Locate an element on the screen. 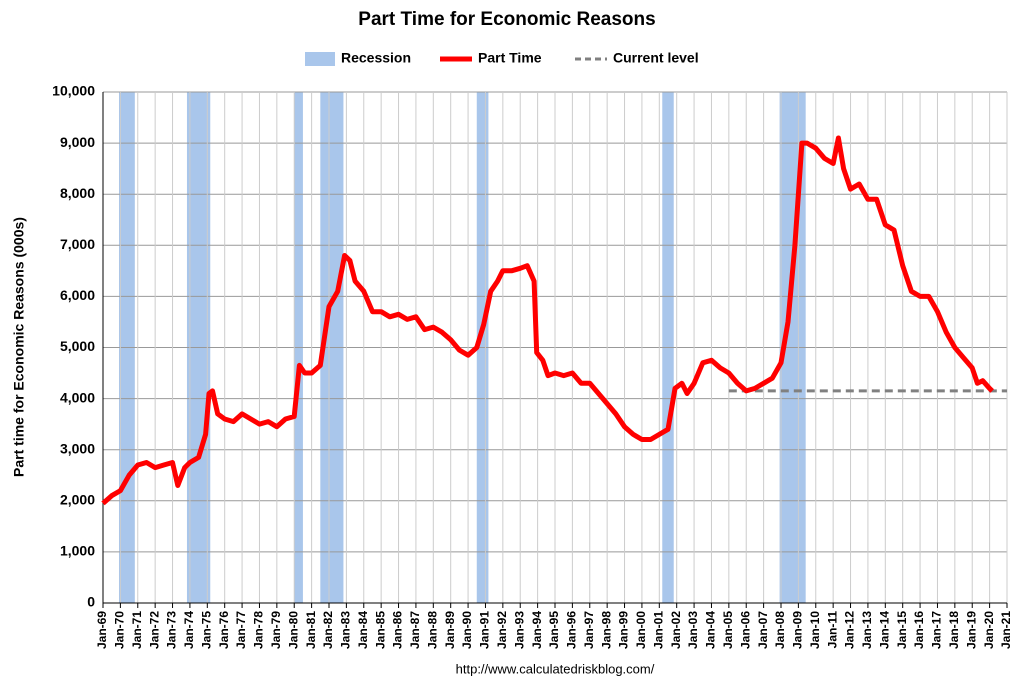 This screenshot has width=1015, height=683. y-tick-label: 8,000 is located at coordinates (77, 193).